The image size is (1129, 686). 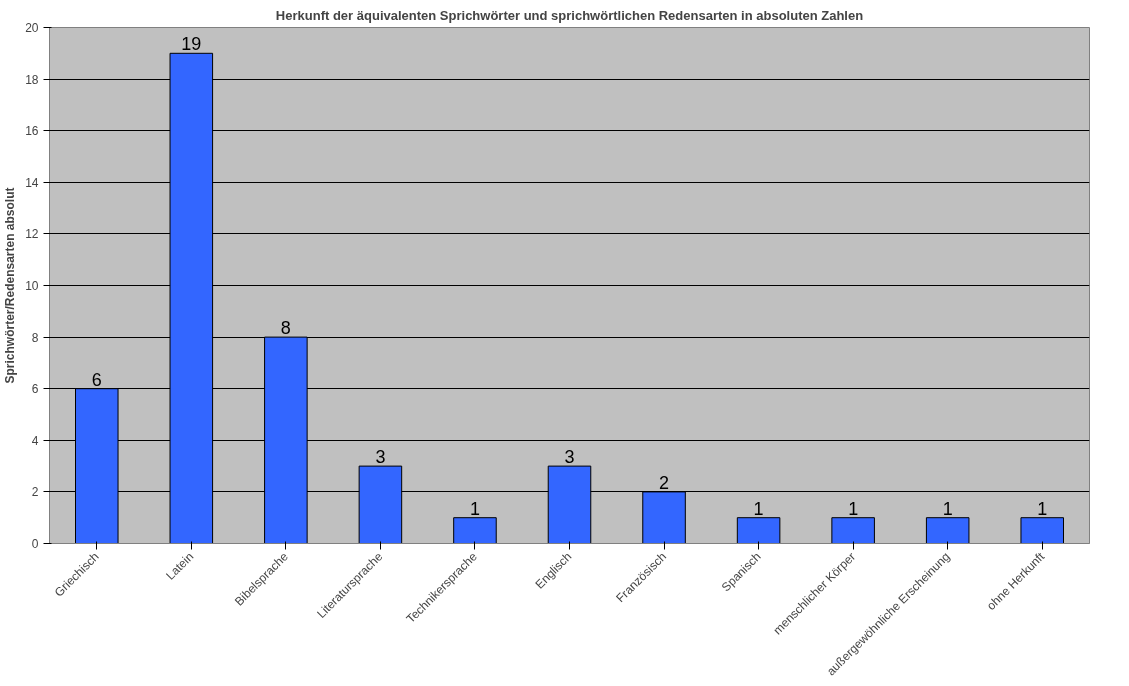 What do you see at coordinates (96, 379) in the screenshot?
I see `data-label: 6` at bounding box center [96, 379].